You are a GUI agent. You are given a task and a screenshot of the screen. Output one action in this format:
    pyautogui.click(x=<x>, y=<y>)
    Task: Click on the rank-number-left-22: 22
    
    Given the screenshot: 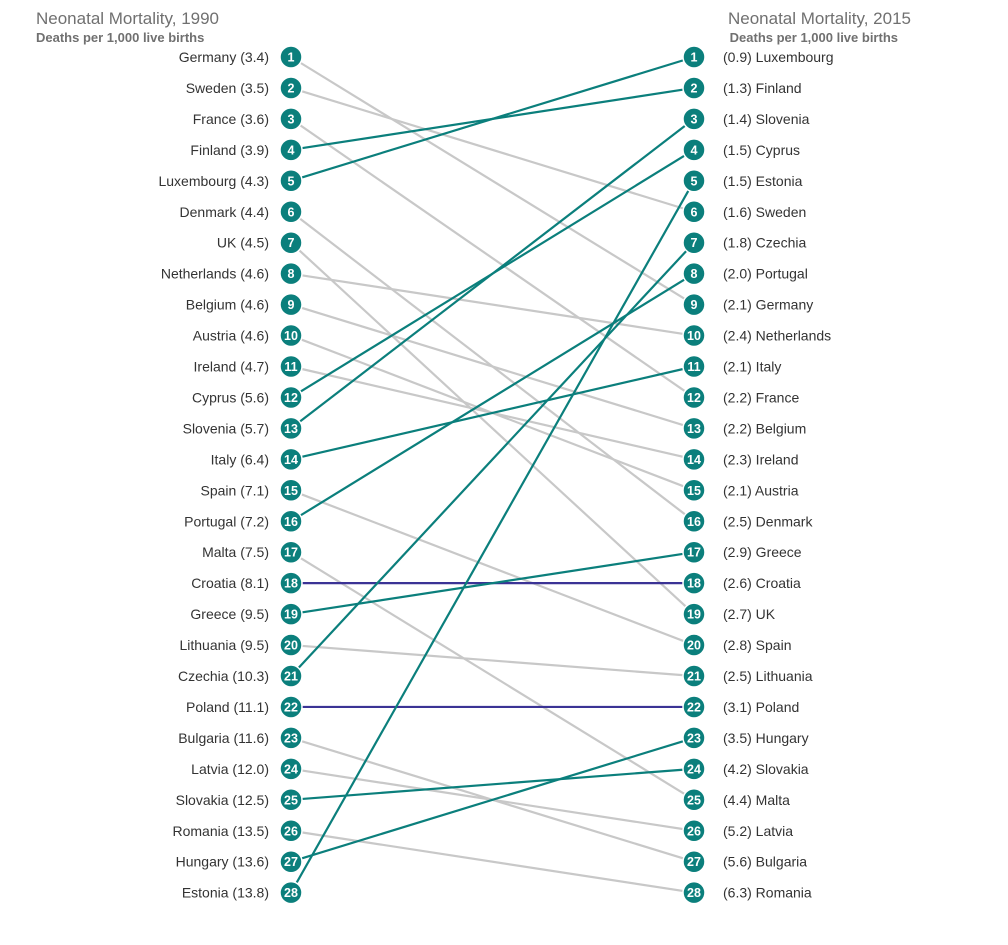 What is the action you would take?
    pyautogui.click(x=291, y=707)
    